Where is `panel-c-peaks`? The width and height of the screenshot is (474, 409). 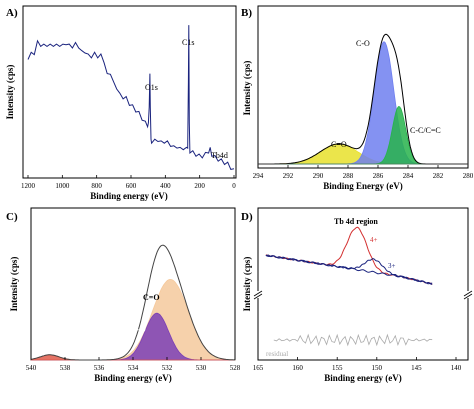 panel-c-peaks is located at coordinates (133, 319).